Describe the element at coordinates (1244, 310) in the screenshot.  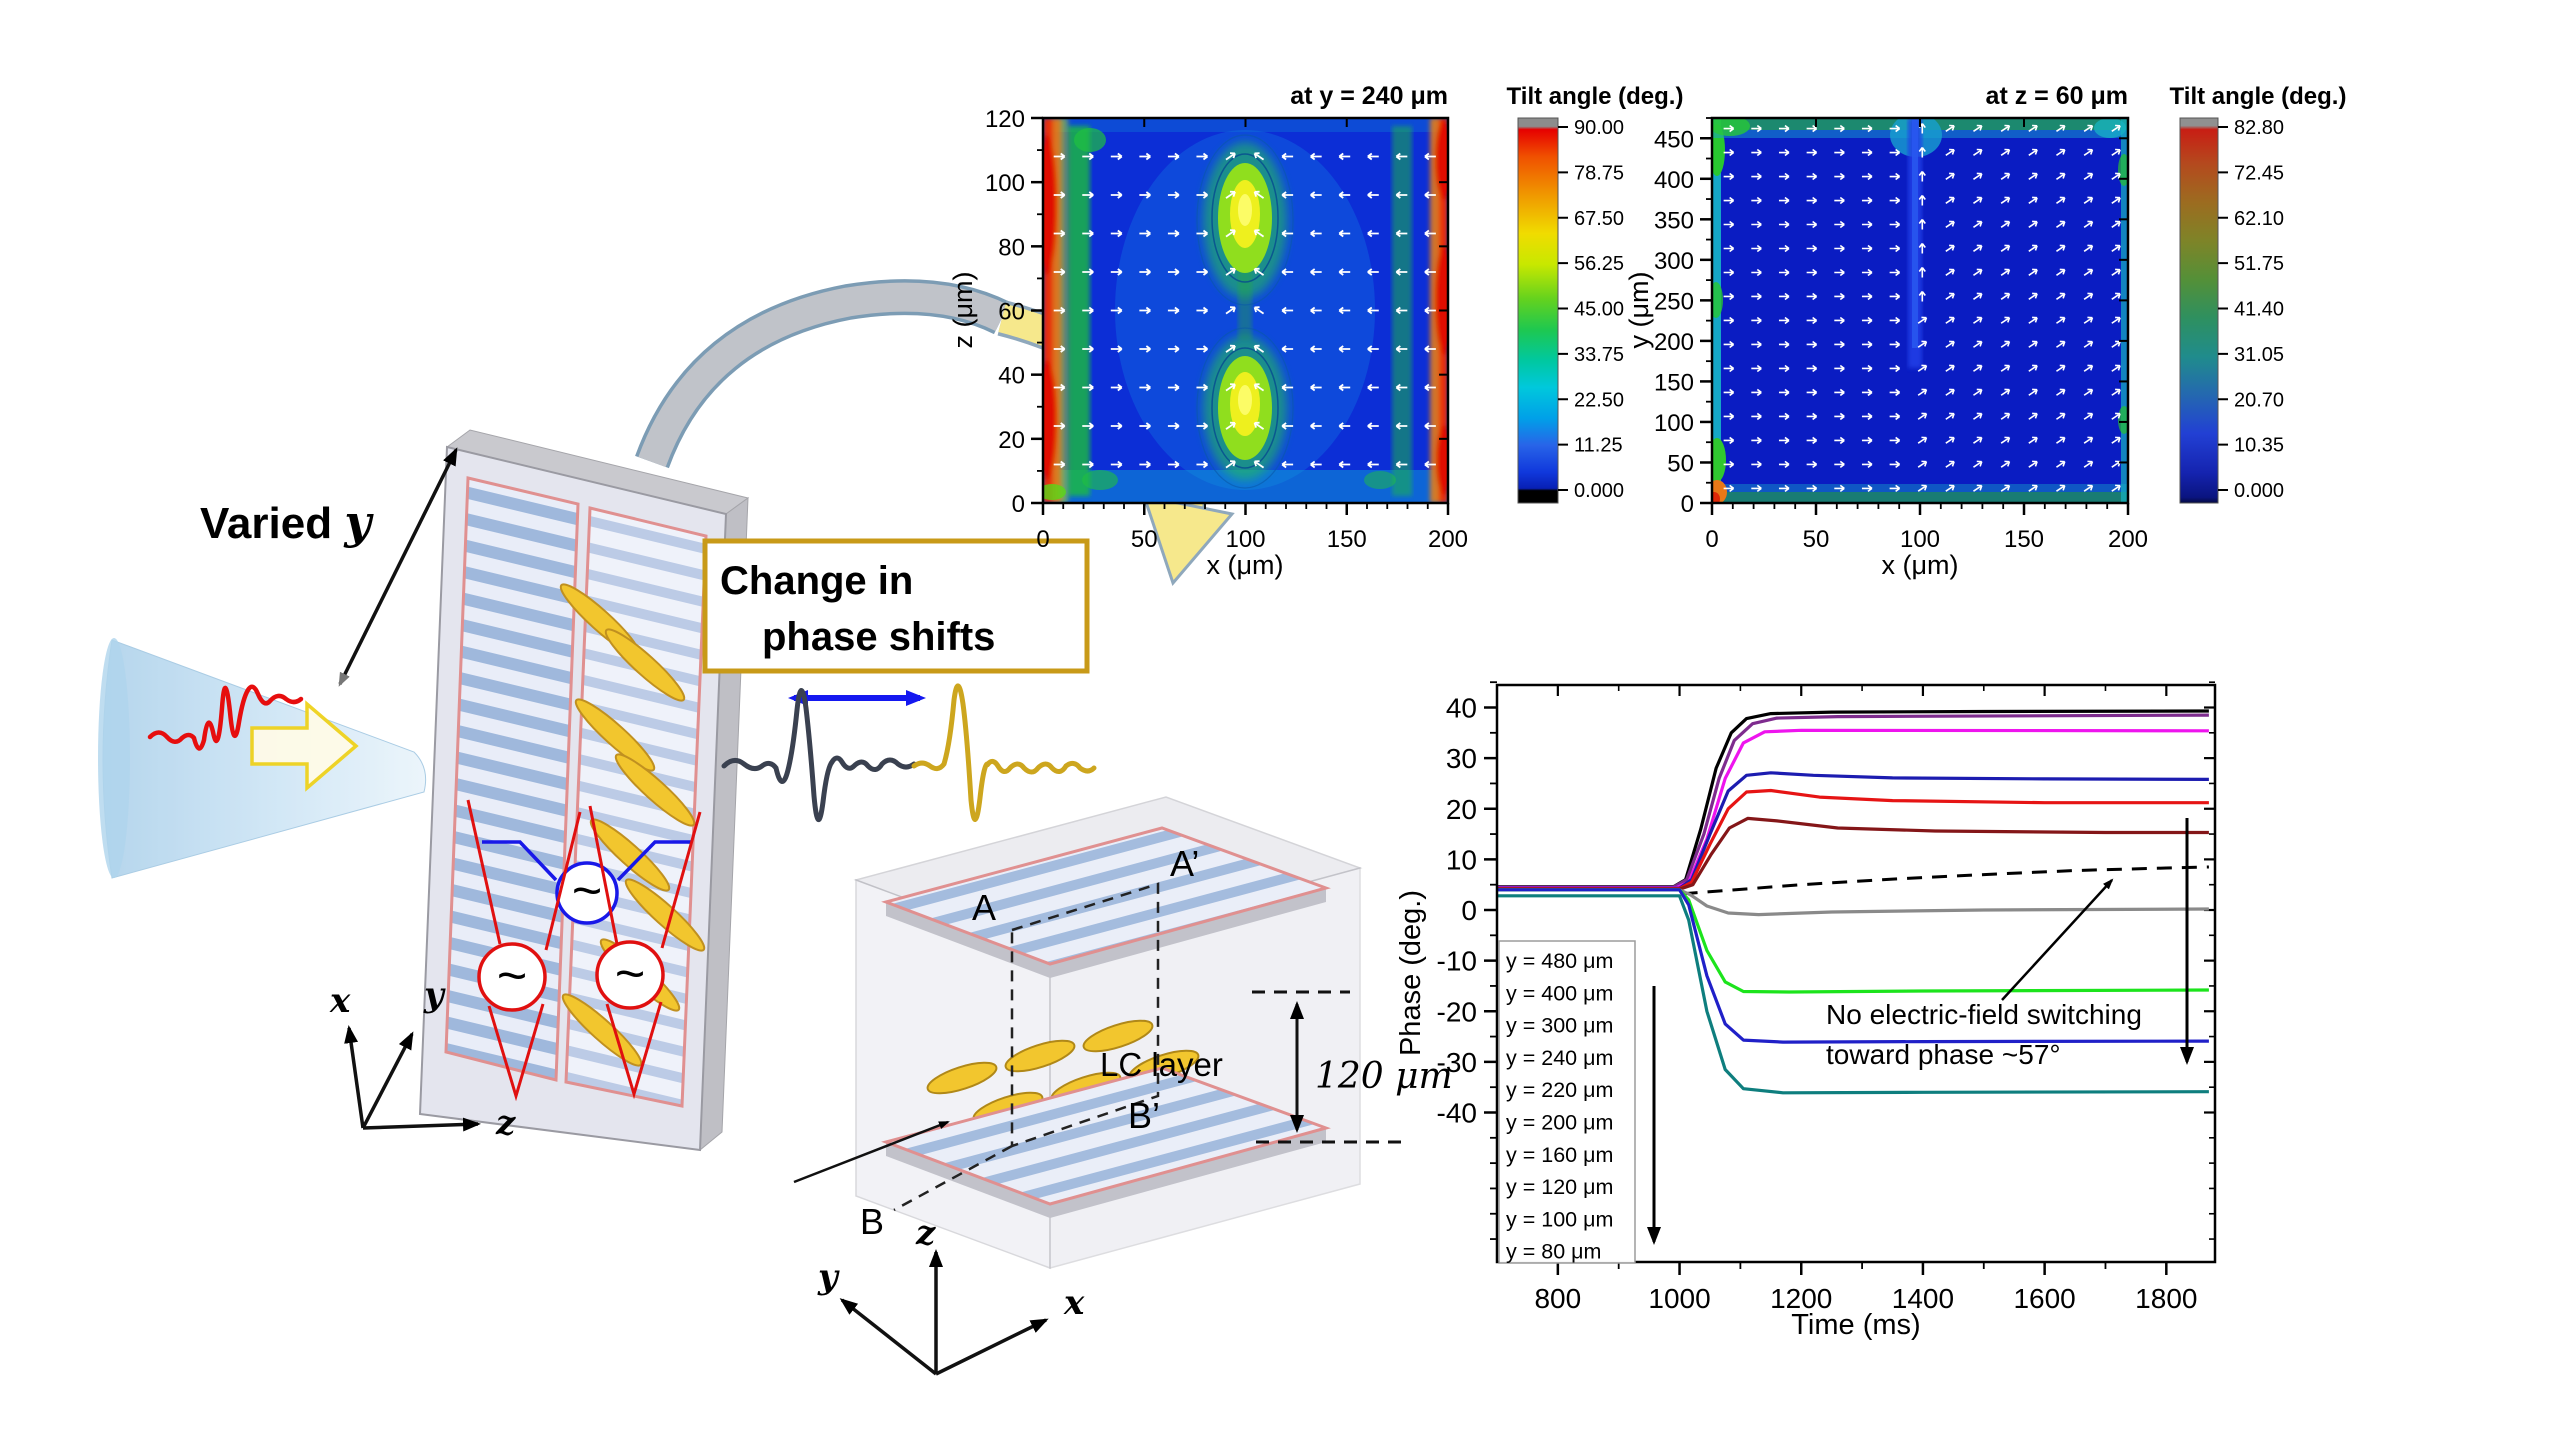
I see `director-arrows` at that location.